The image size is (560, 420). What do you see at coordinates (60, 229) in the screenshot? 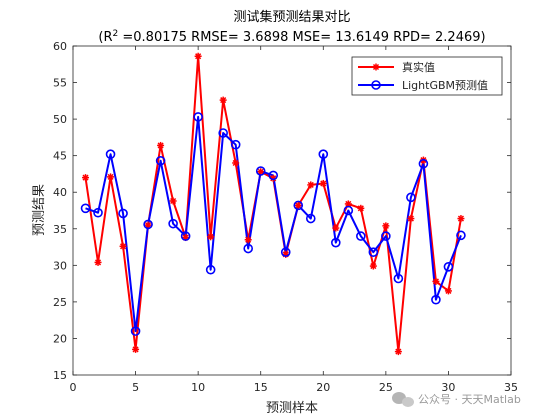
I see `y-tick-label: 35` at bounding box center [60, 229].